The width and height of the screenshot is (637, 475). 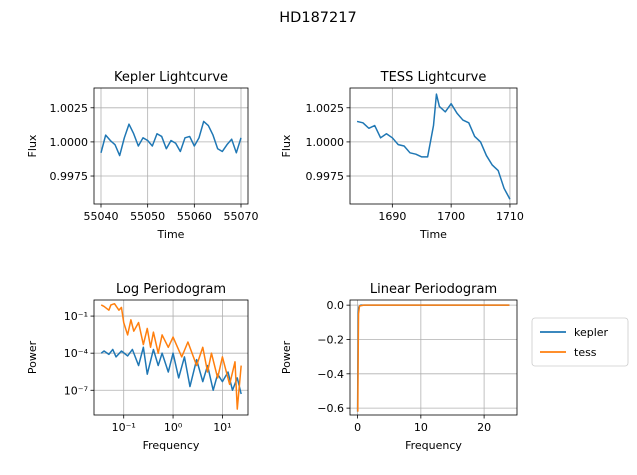 I want to click on legend-label-kepler: kepler, so click(x=591, y=332).